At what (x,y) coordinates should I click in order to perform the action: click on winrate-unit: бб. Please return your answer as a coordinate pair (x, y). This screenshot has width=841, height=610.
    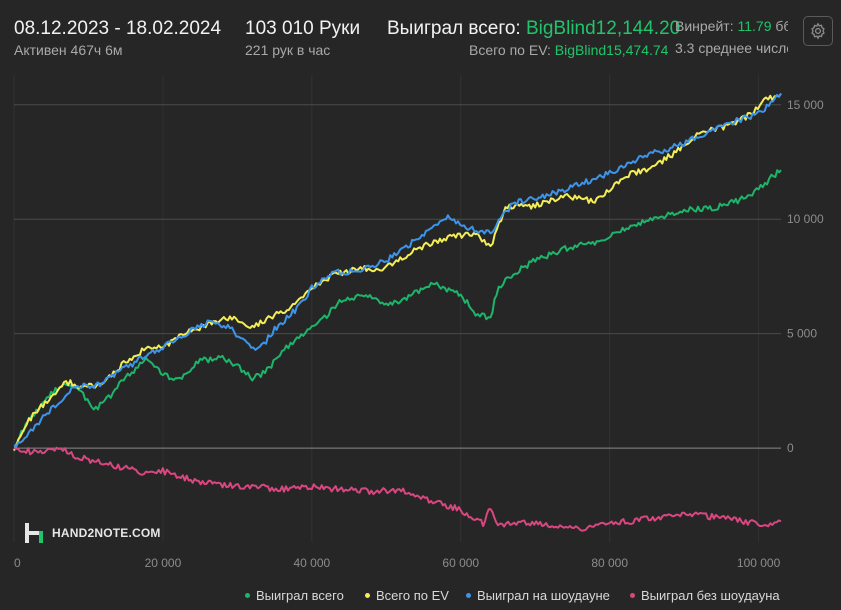
    Looking at the image, I should click on (781, 26).